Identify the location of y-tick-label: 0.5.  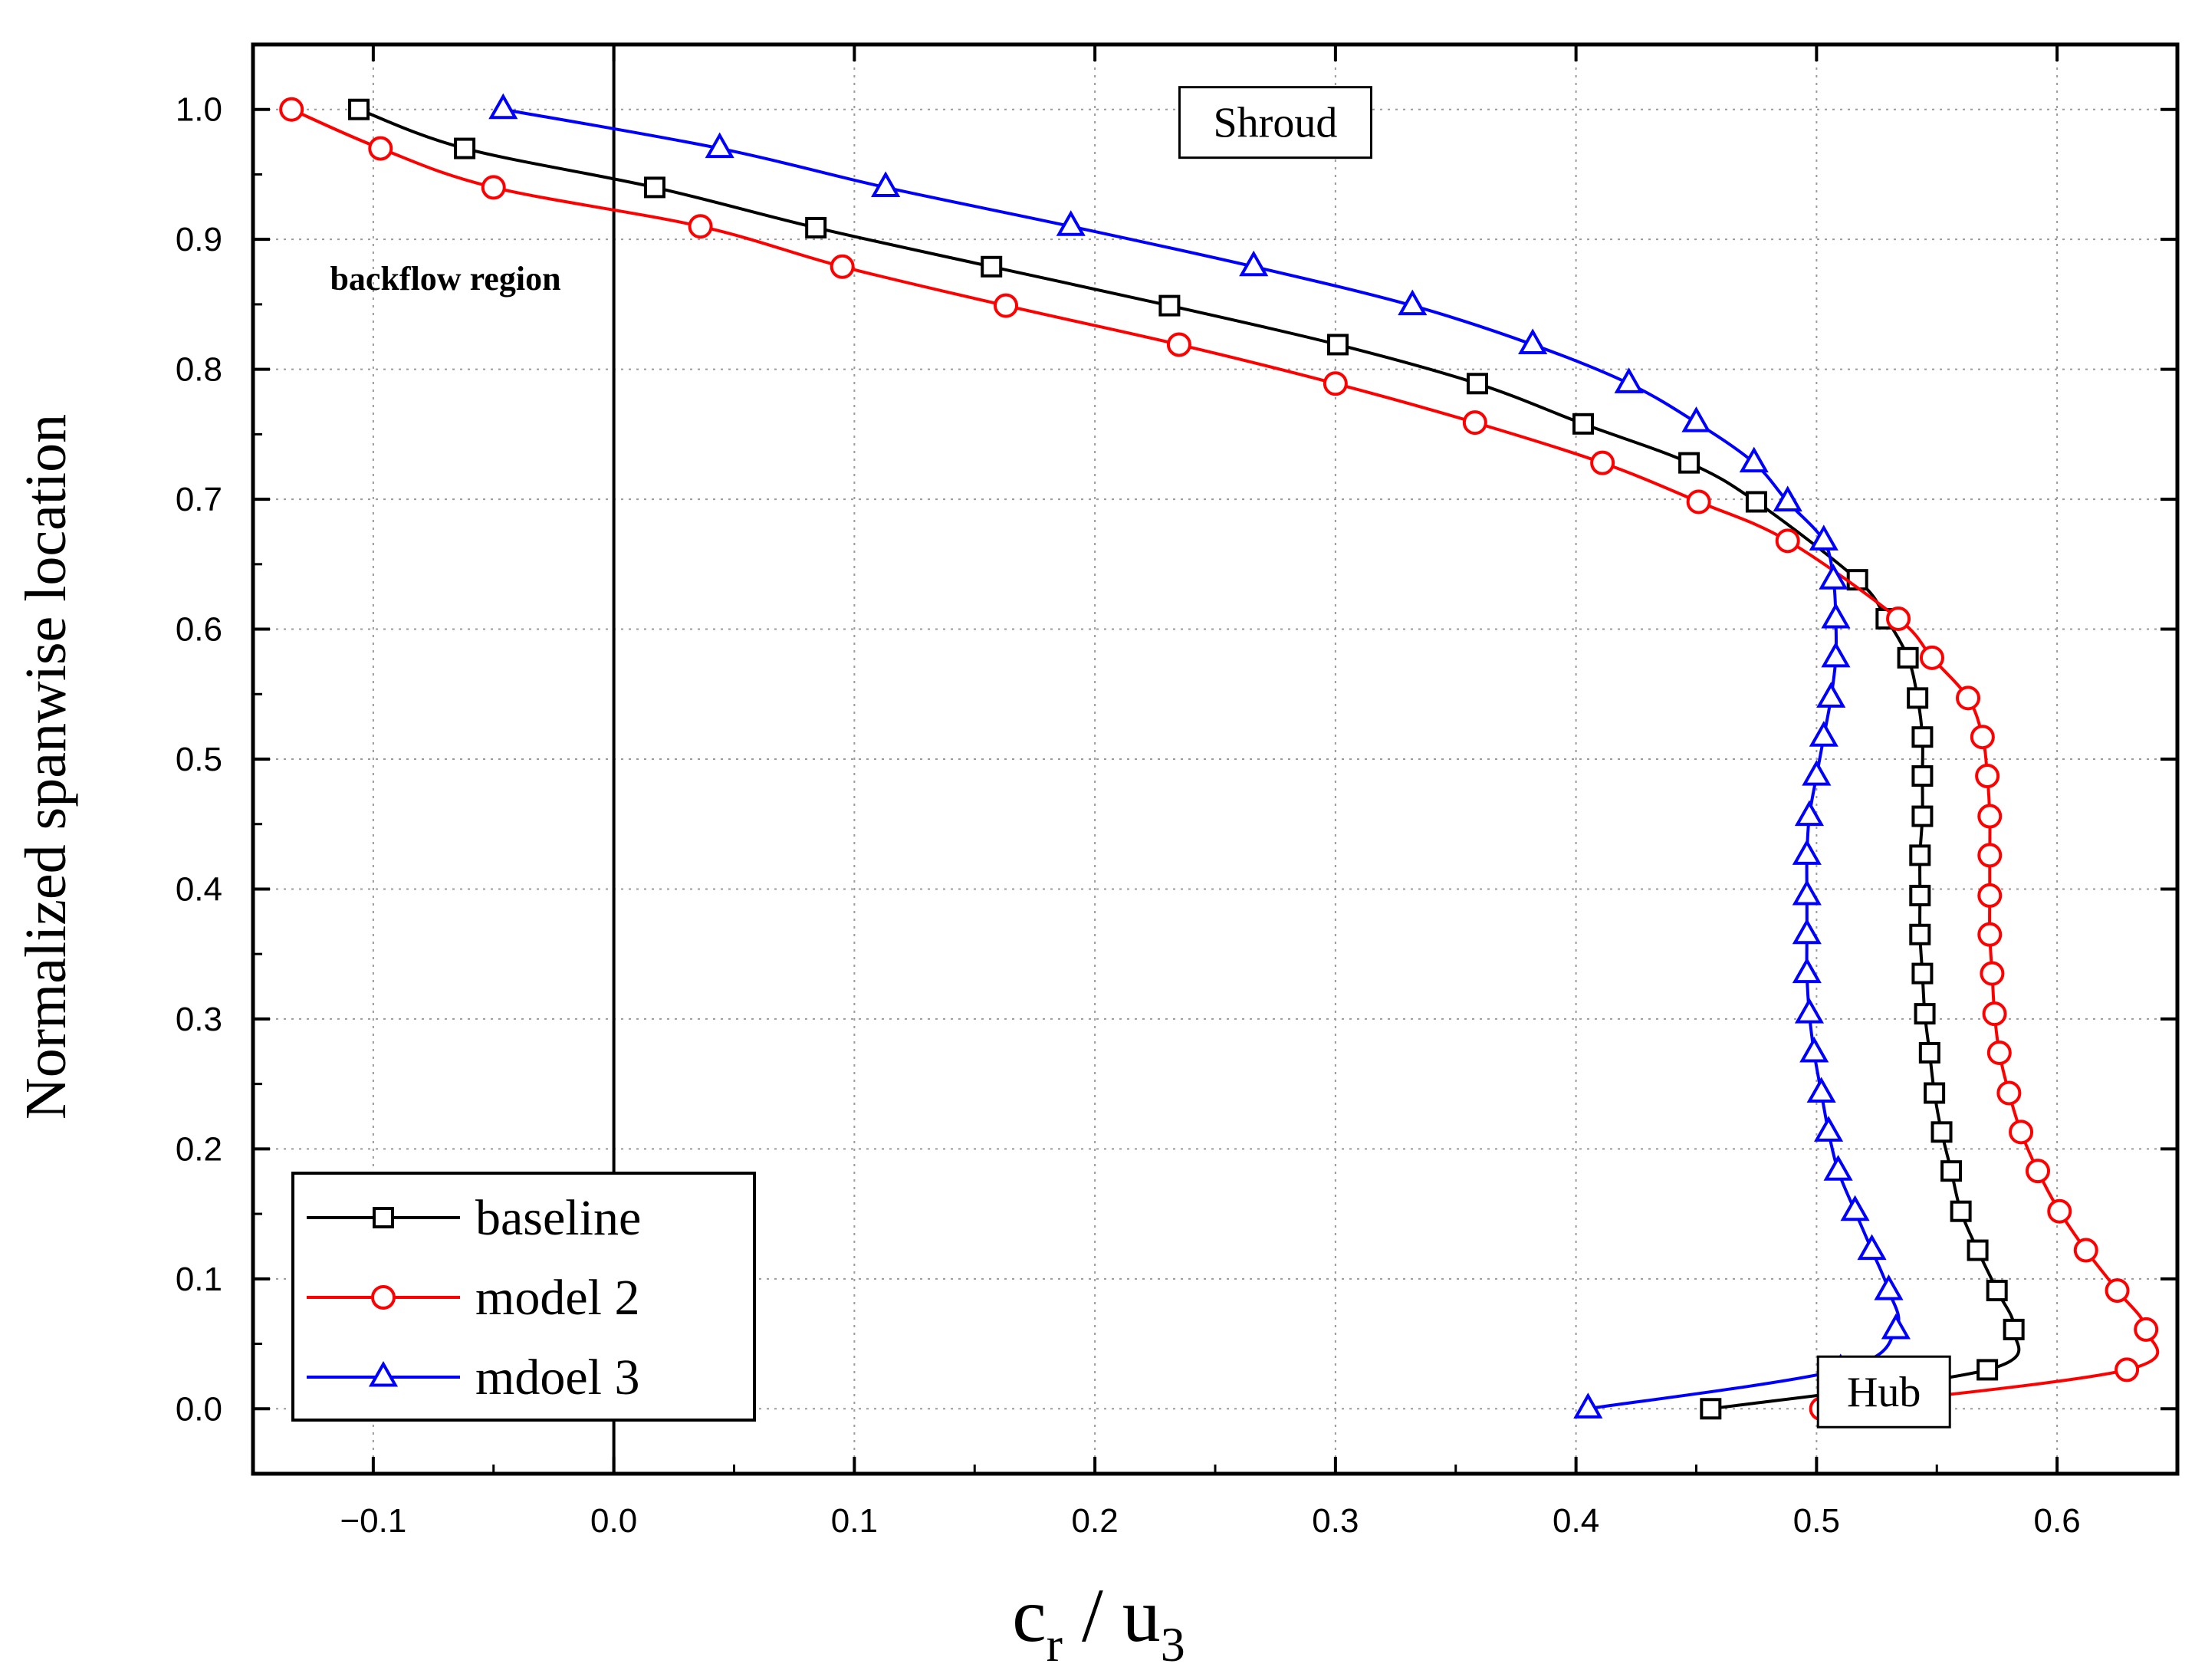
(199, 759).